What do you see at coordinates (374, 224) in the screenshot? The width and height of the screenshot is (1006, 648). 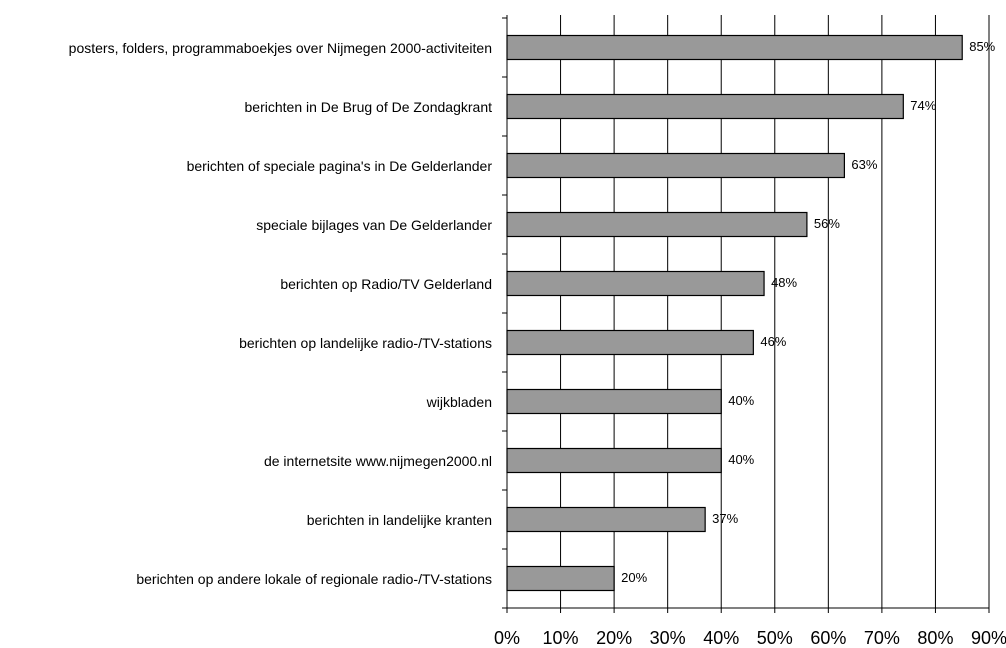 I see `y-tick-label: speciale bijlages van De Gelderlander` at bounding box center [374, 224].